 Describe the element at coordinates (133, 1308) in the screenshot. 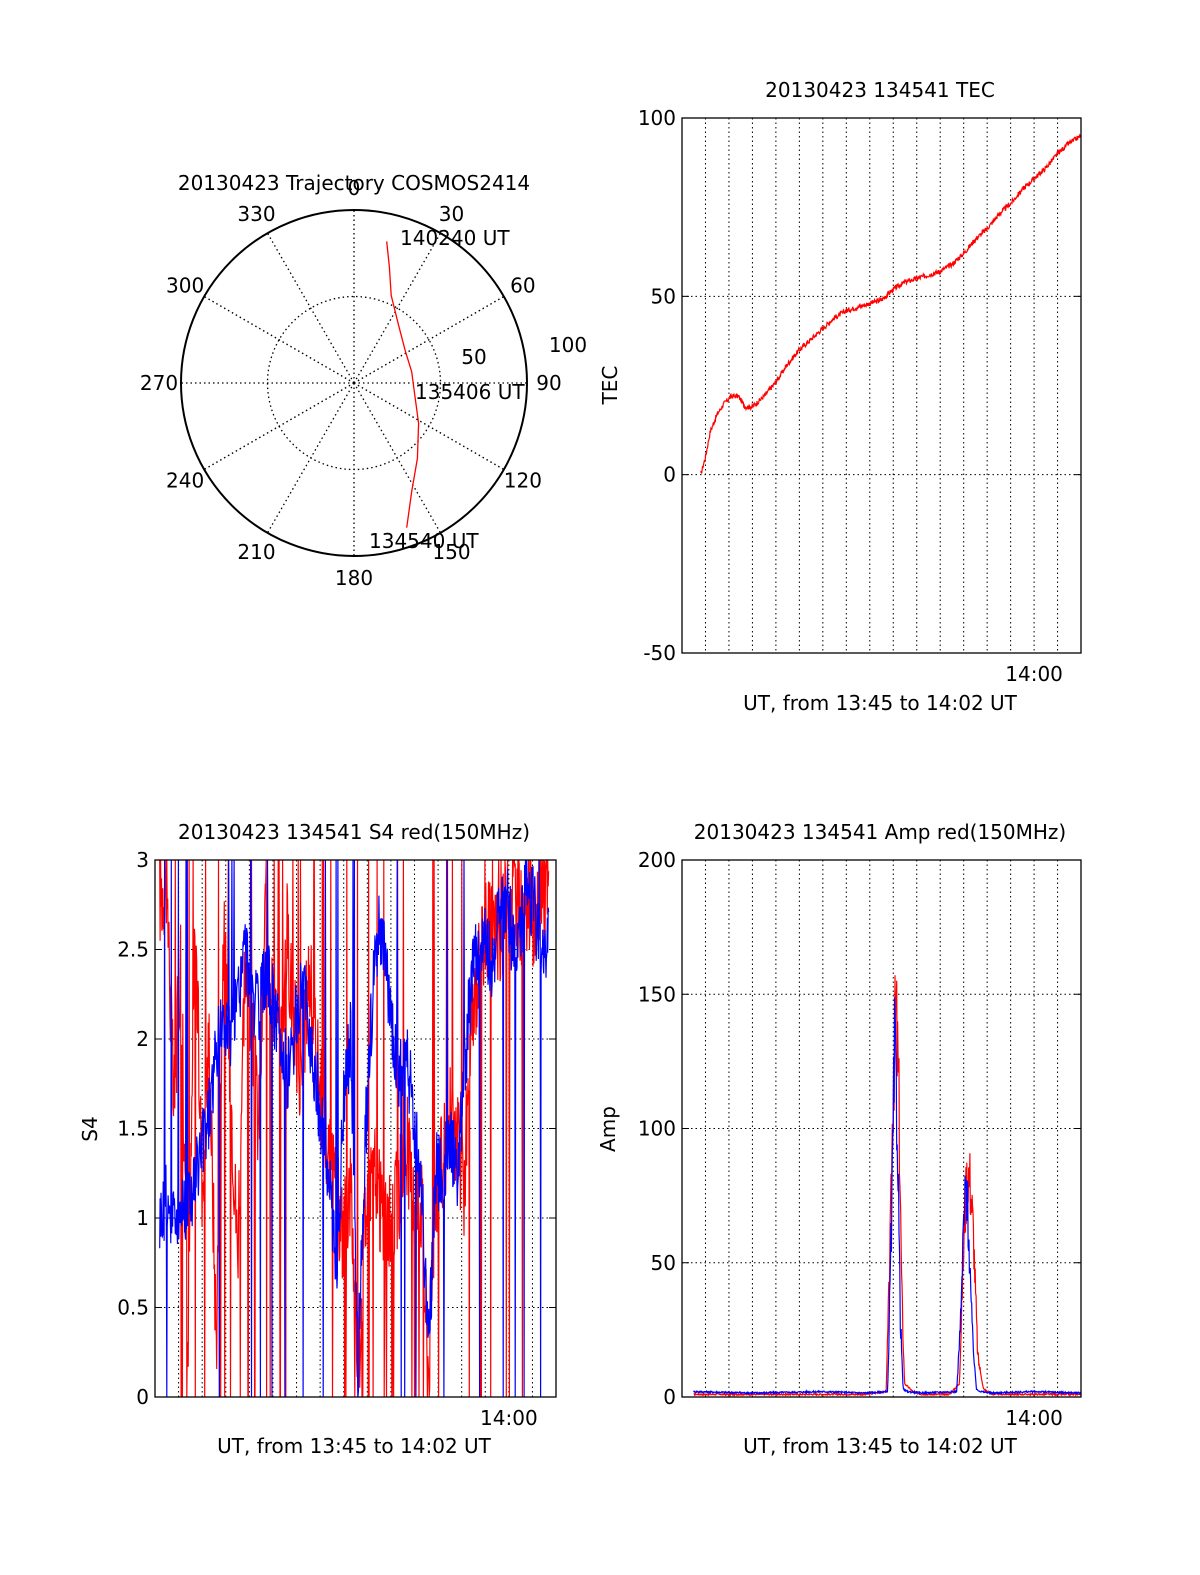

I see `y-tick-label: 0.5` at that location.